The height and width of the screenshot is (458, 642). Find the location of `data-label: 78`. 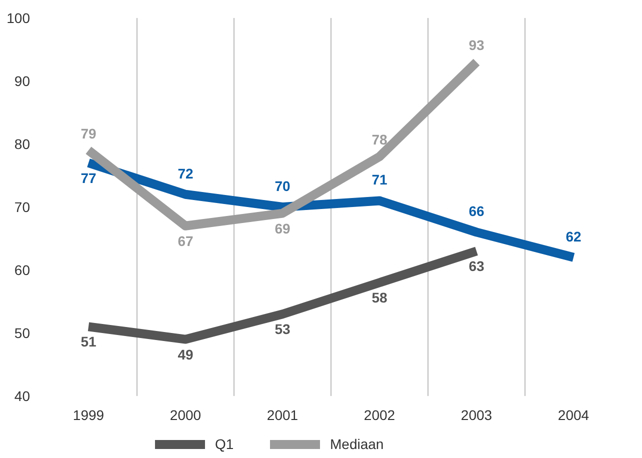

data-label: 78 is located at coordinates (380, 140).